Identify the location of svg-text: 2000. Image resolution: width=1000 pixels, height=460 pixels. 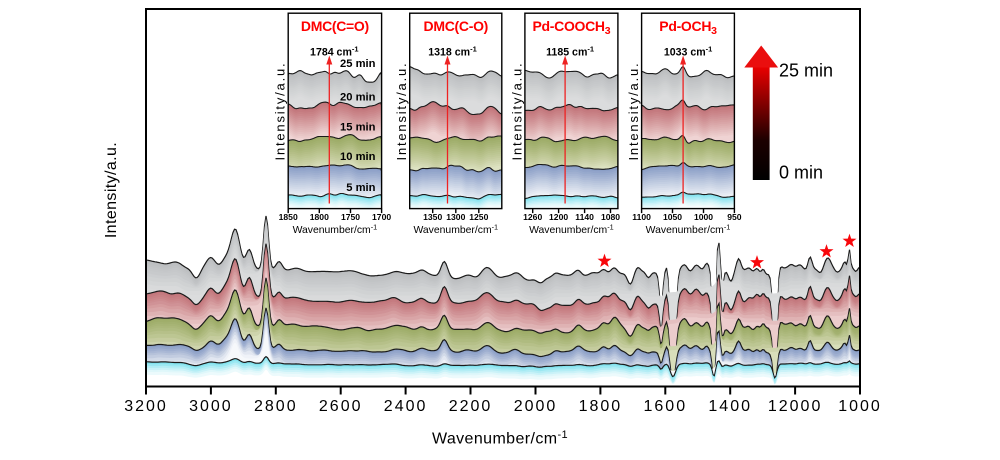
(536, 406).